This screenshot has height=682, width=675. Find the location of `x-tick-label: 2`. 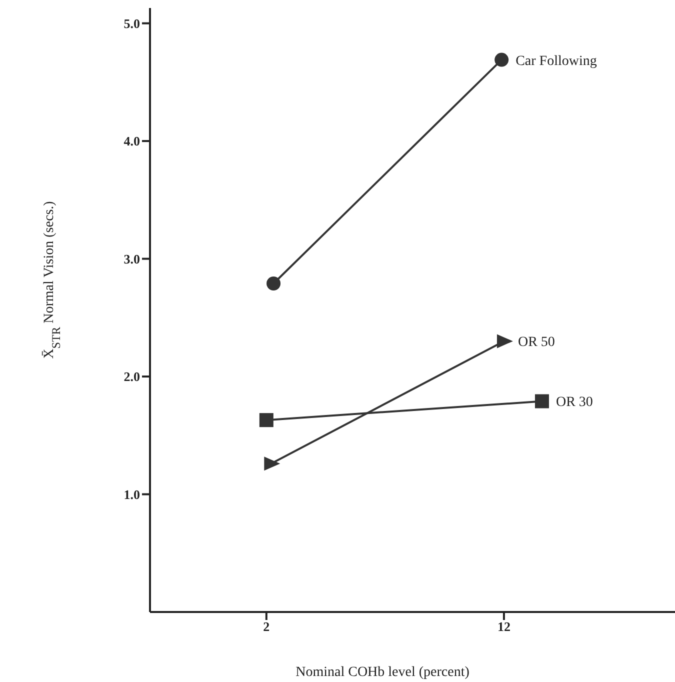

x-tick-label: 2 is located at coordinates (266, 626).